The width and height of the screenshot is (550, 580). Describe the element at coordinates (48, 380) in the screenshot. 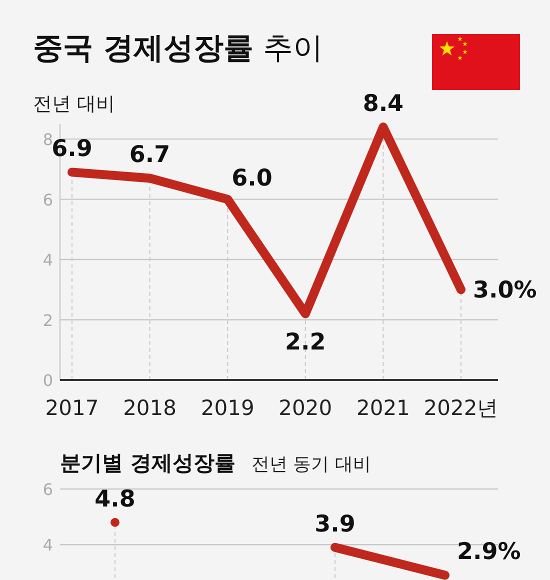

I see `y-tick-label: 0` at that location.